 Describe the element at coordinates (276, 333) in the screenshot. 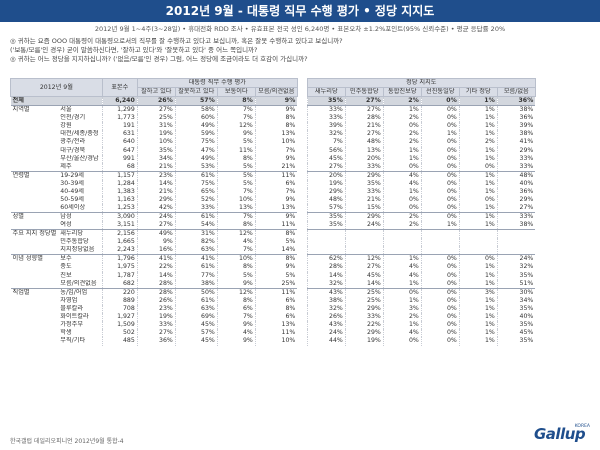

I see `cell-noopinion: 11%` at that location.